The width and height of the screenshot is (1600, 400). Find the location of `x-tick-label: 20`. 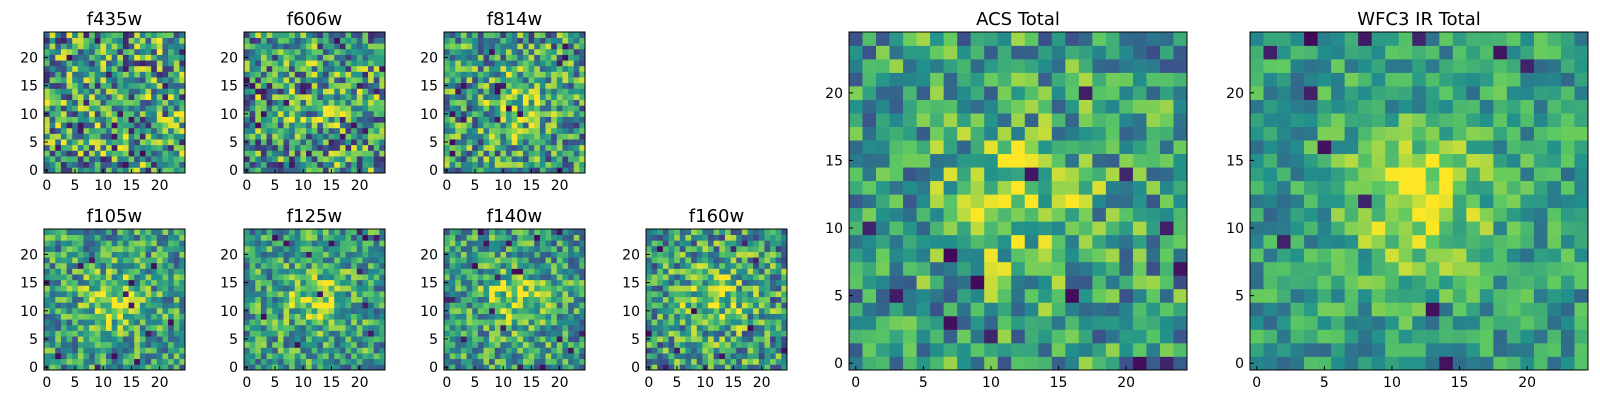

x-tick-label: 20 is located at coordinates (360, 186).